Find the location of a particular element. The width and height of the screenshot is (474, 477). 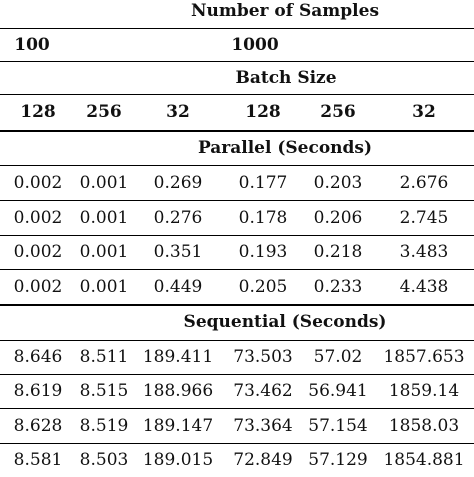

value-cell: 2.676 is located at coordinates (424, 182).